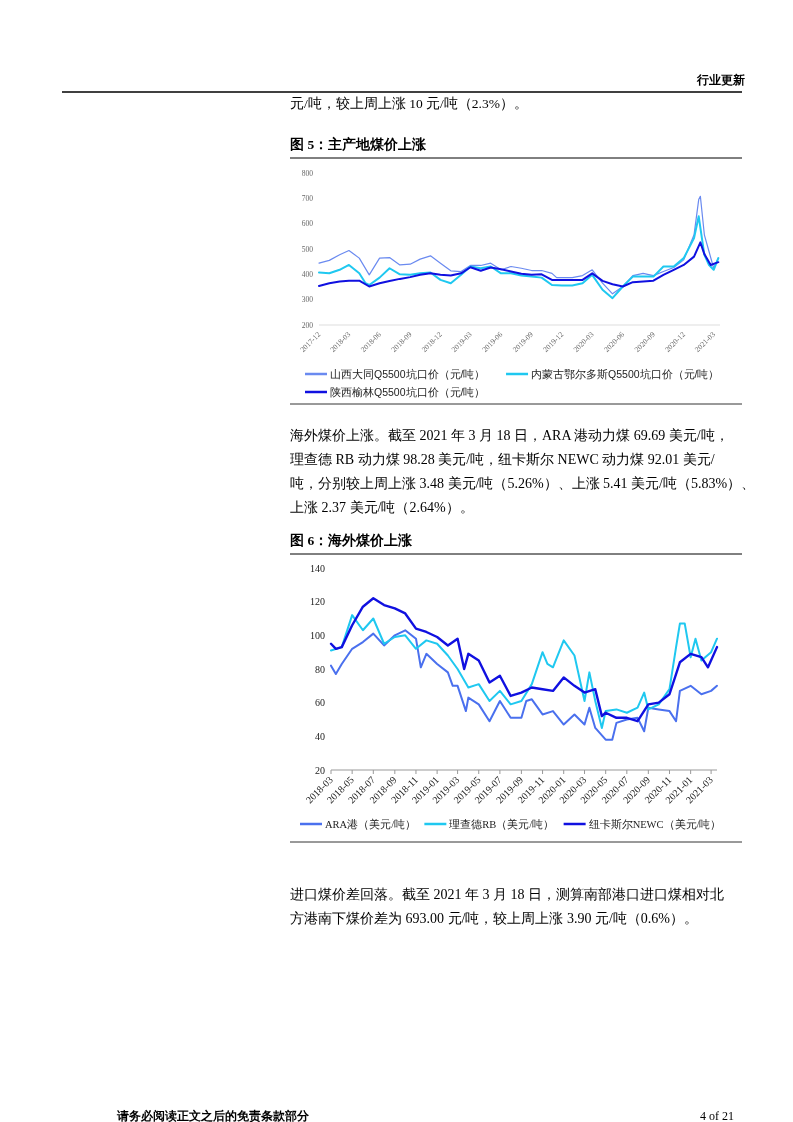 The image size is (793, 1122). Describe the element at coordinates (320, 669) in the screenshot. I see `y-tick-label: 80` at that location.